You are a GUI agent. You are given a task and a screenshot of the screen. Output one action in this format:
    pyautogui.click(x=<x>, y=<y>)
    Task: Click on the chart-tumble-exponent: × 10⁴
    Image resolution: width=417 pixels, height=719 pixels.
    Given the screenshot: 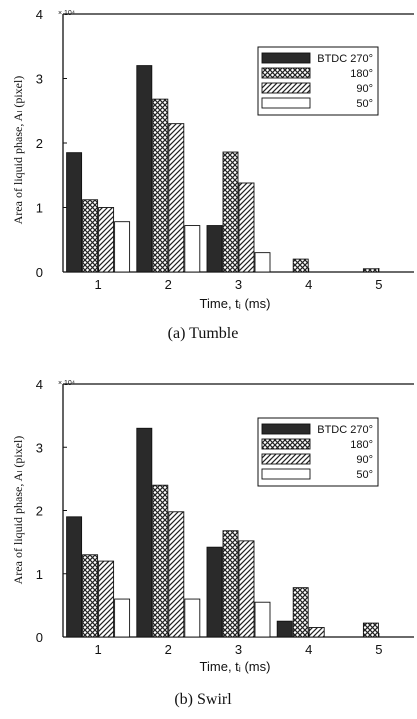 What is the action you would take?
    pyautogui.click(x=66, y=13)
    